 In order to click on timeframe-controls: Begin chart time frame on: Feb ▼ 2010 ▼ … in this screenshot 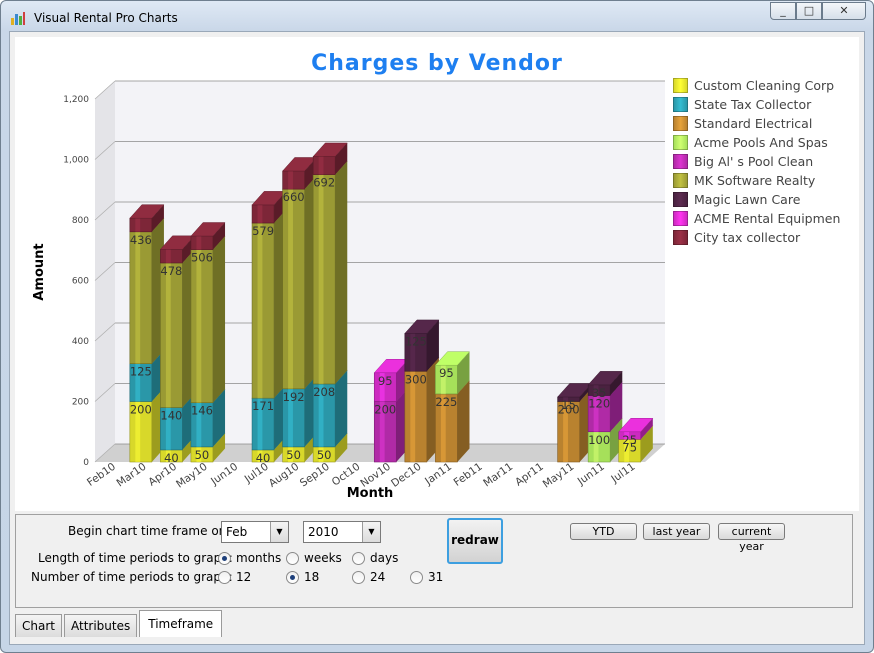, I will do `click(434, 561)`.